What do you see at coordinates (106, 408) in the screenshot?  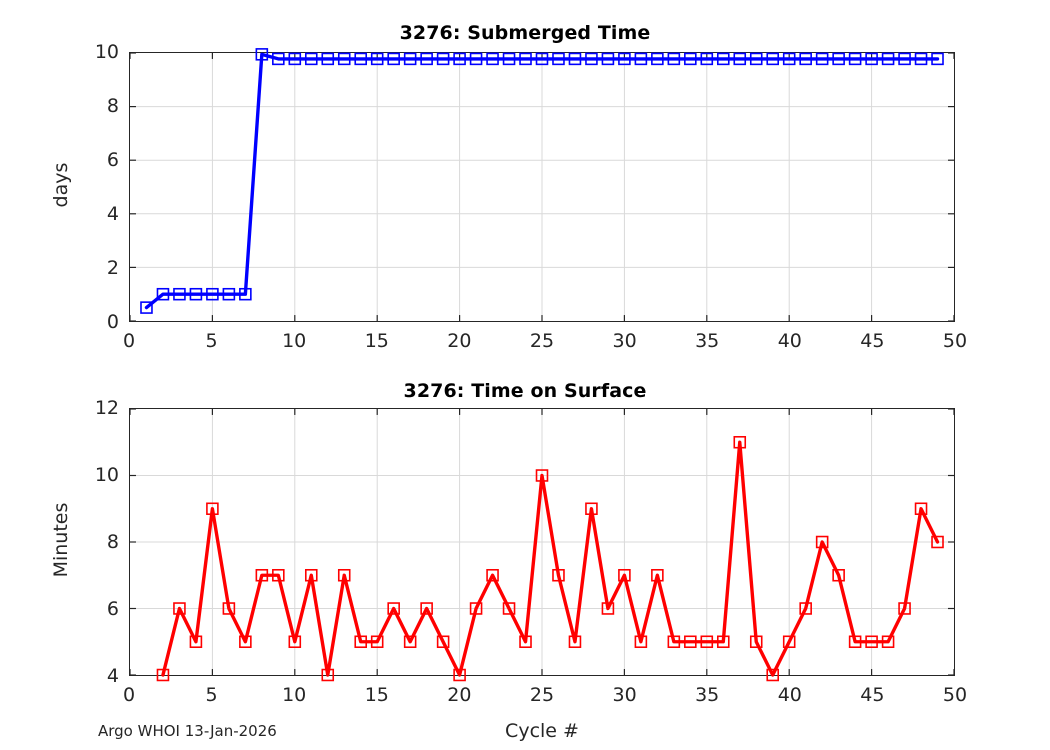 I see `y-tick-label: 12` at bounding box center [106, 408].